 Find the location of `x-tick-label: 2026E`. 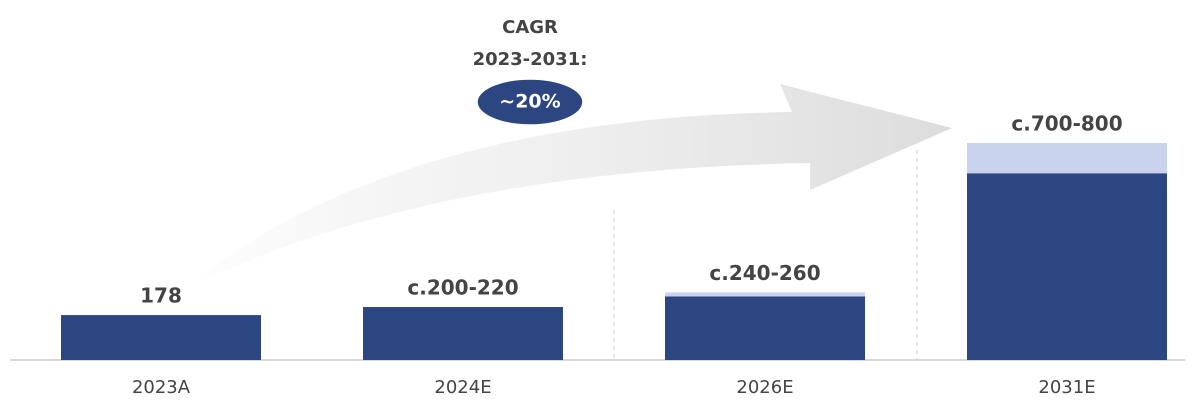

x-tick-label: 2026E is located at coordinates (764, 387).